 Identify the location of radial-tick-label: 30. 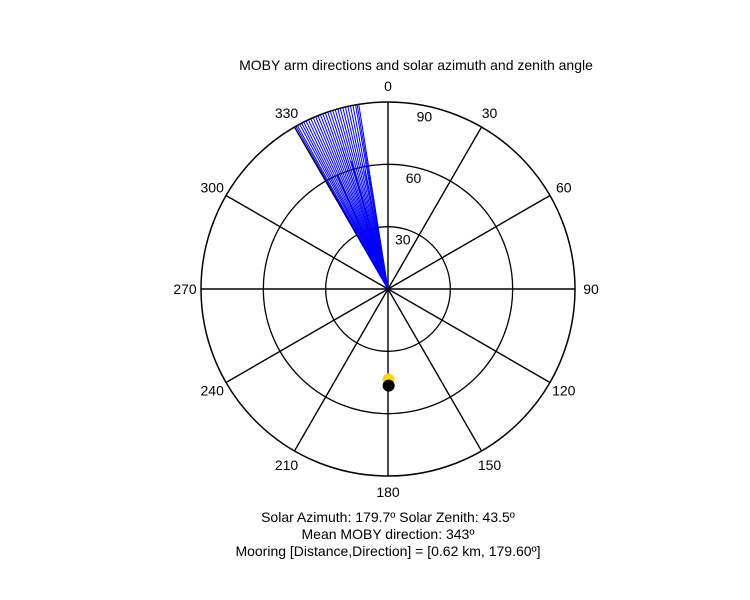
(403, 239).